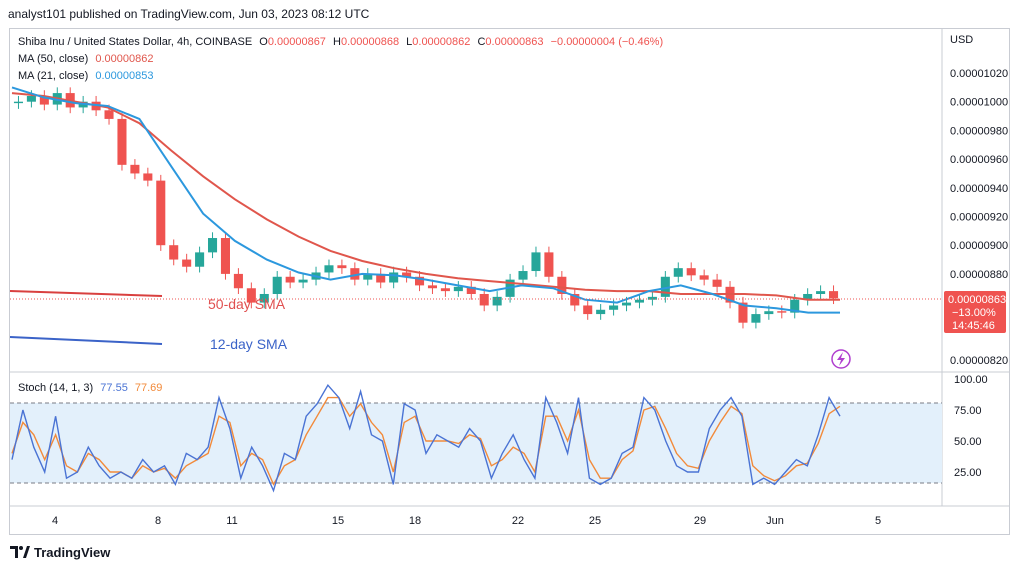  What do you see at coordinates (72, 552) in the screenshot?
I see `tradingview-brand: TradingView` at bounding box center [72, 552].